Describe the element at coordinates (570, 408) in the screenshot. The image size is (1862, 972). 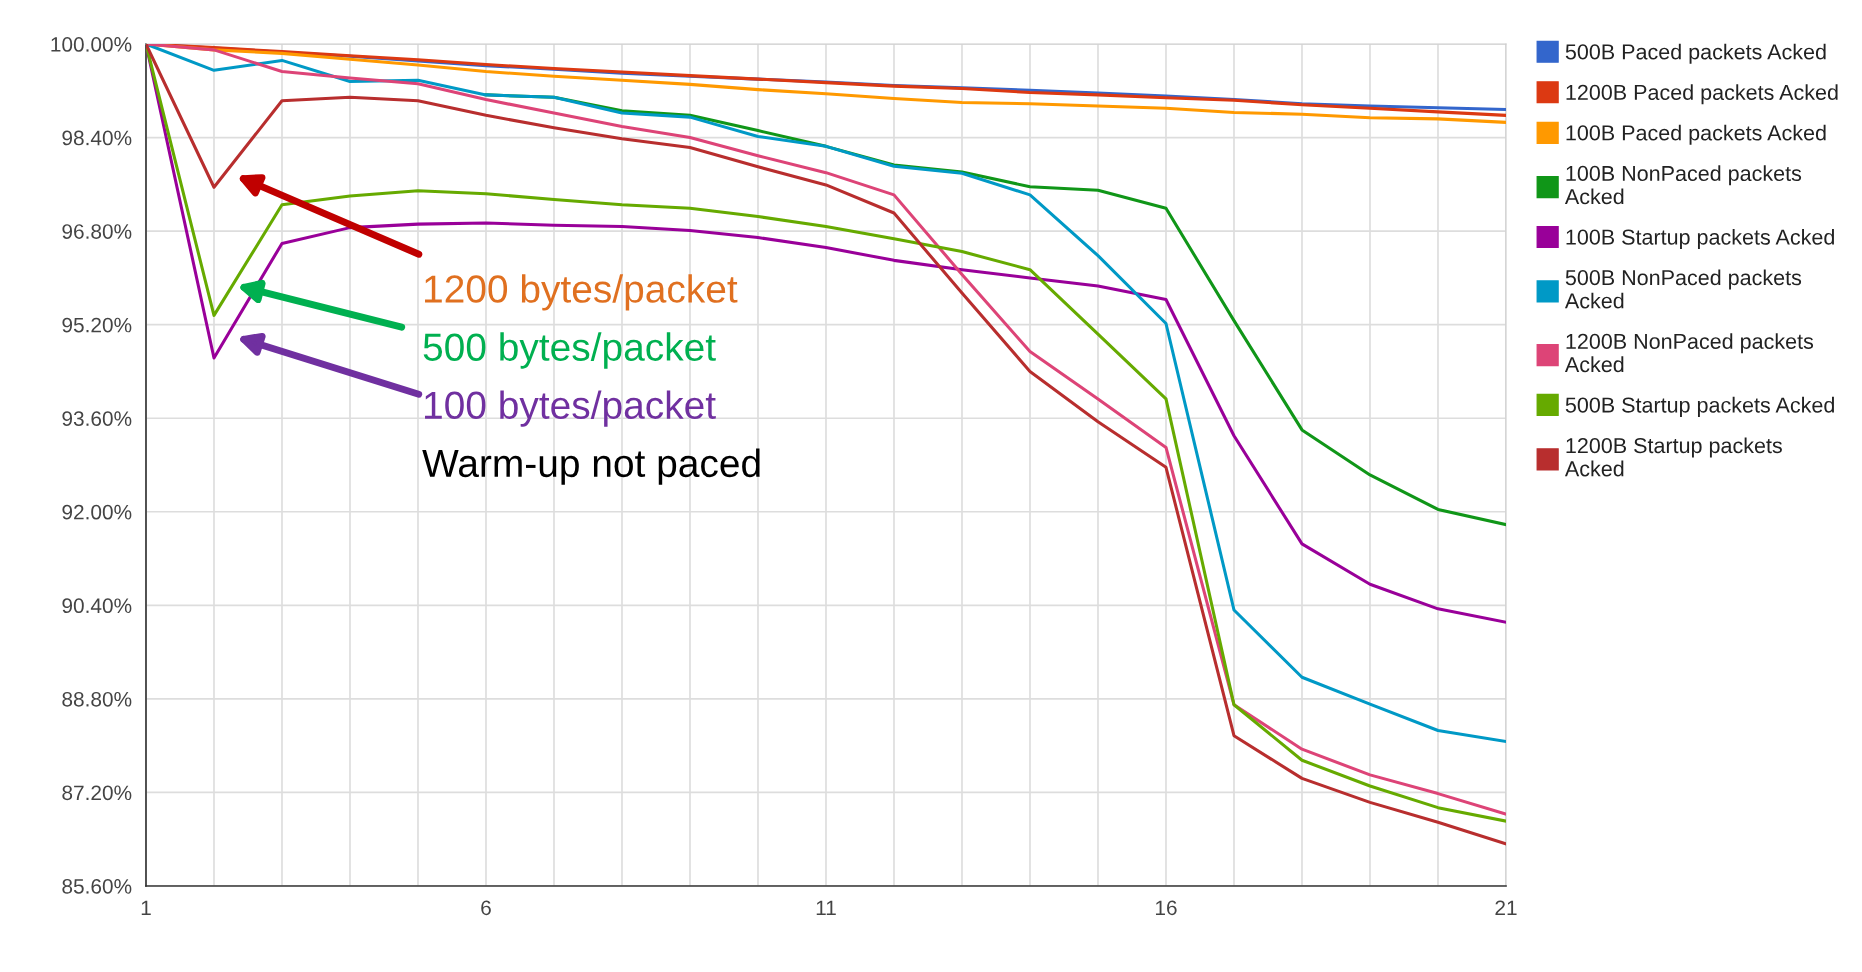
I see `annotation: 100 bytes/packet` at that location.